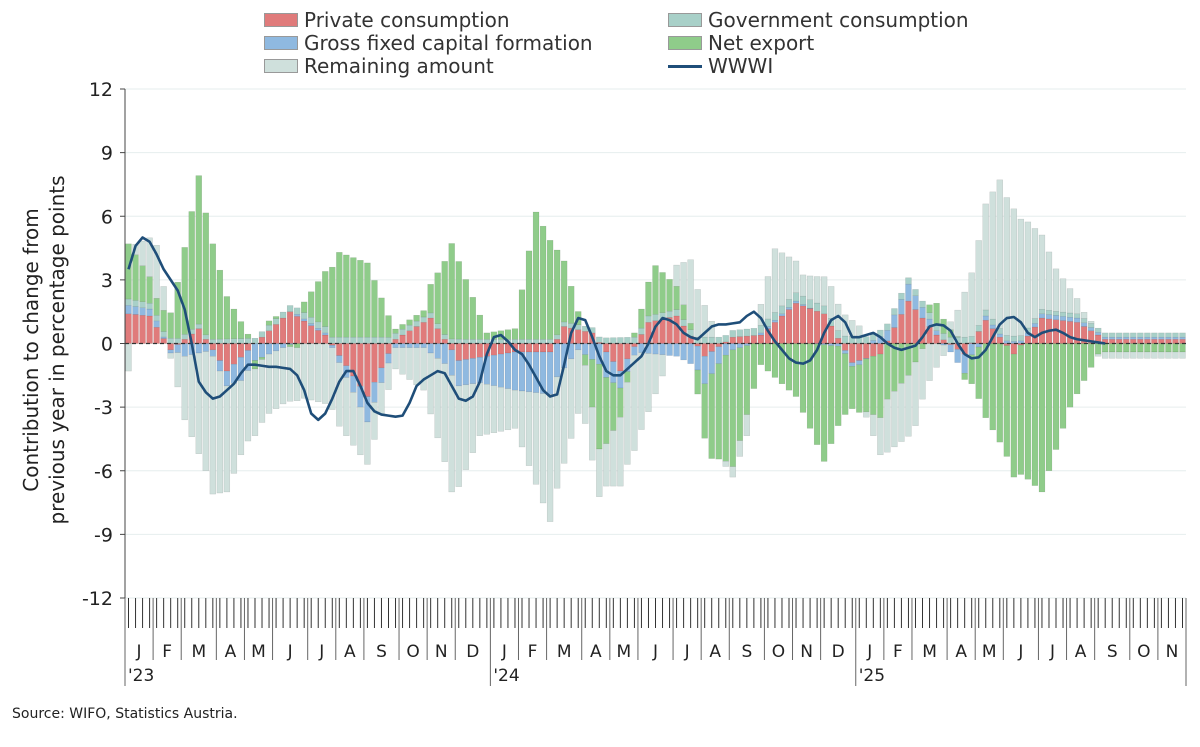 The height and width of the screenshot is (747, 1200). Describe the element at coordinates (741, 66) in the screenshot. I see `legend-label-wwwi: WWWI` at that location.